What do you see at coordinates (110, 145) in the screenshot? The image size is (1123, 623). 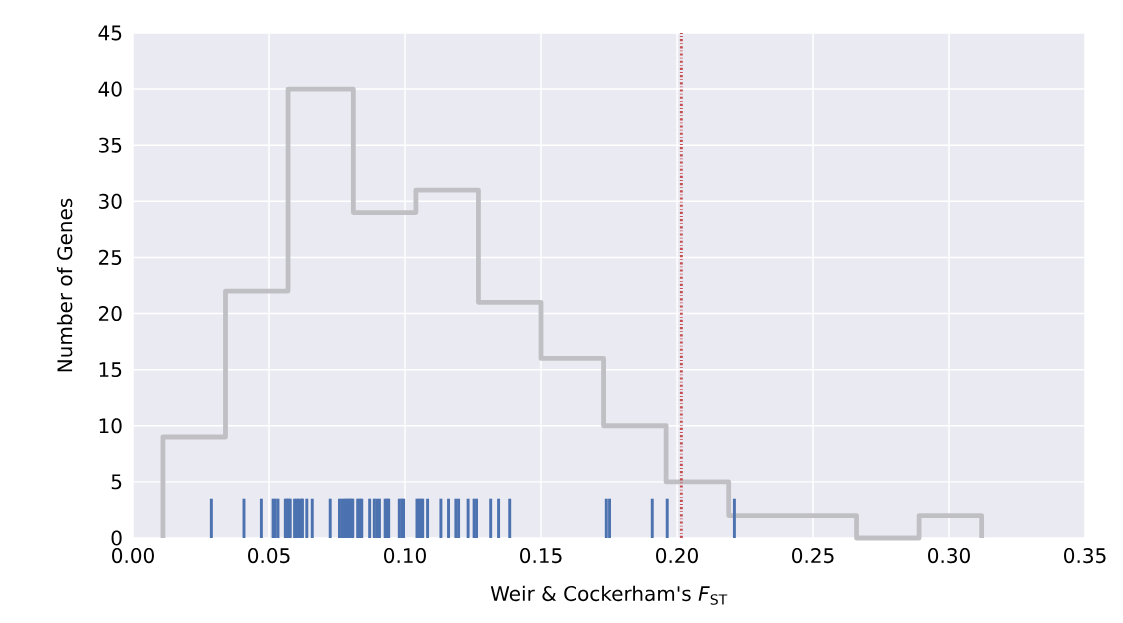 I see `y-tick-label: 35` at bounding box center [110, 145].